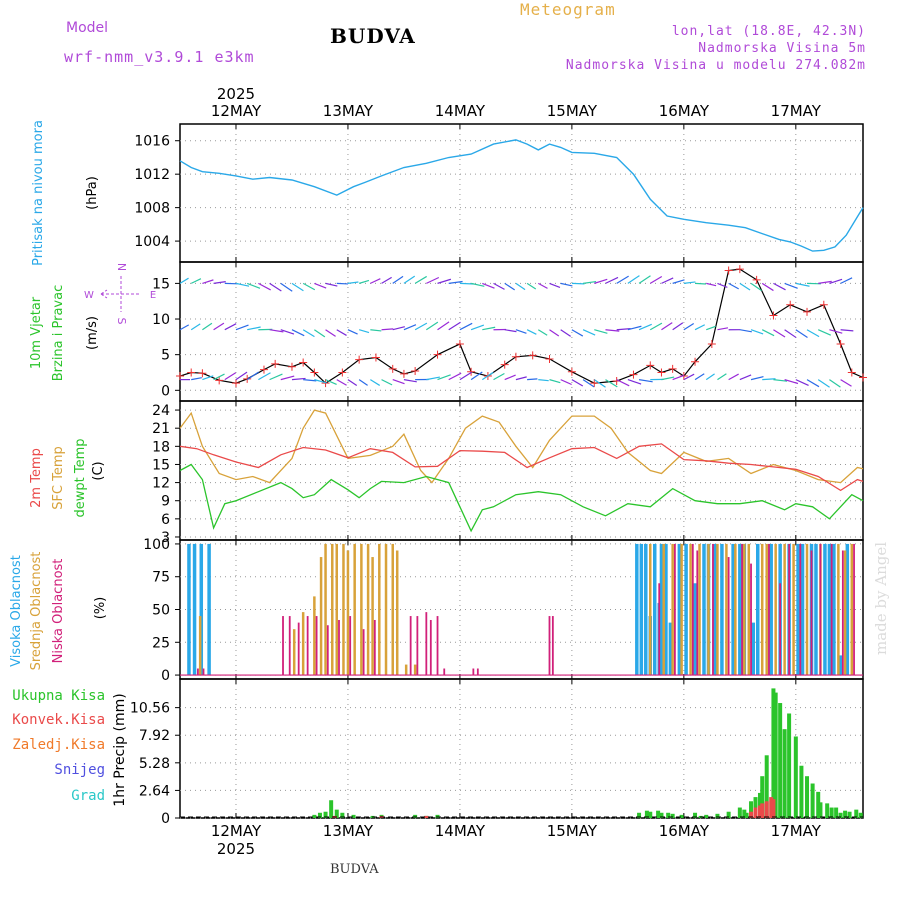 The width and height of the screenshot is (900, 900). I want to click on sfc-temp-ylabel: SFC Temp, so click(58, 478).